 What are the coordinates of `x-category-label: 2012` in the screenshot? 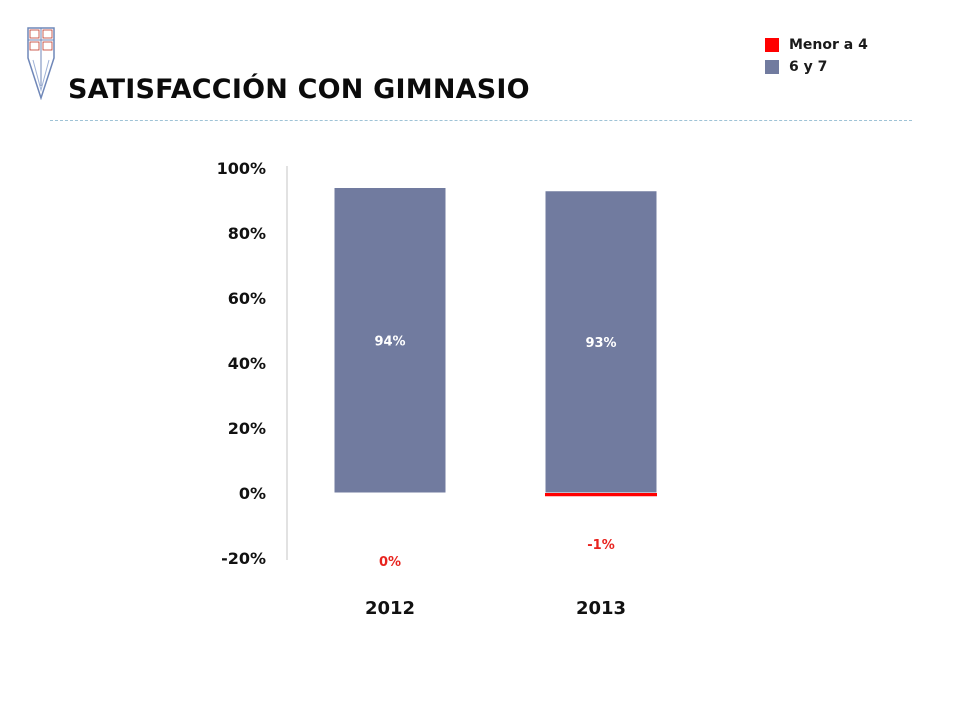 It's located at (390, 608).